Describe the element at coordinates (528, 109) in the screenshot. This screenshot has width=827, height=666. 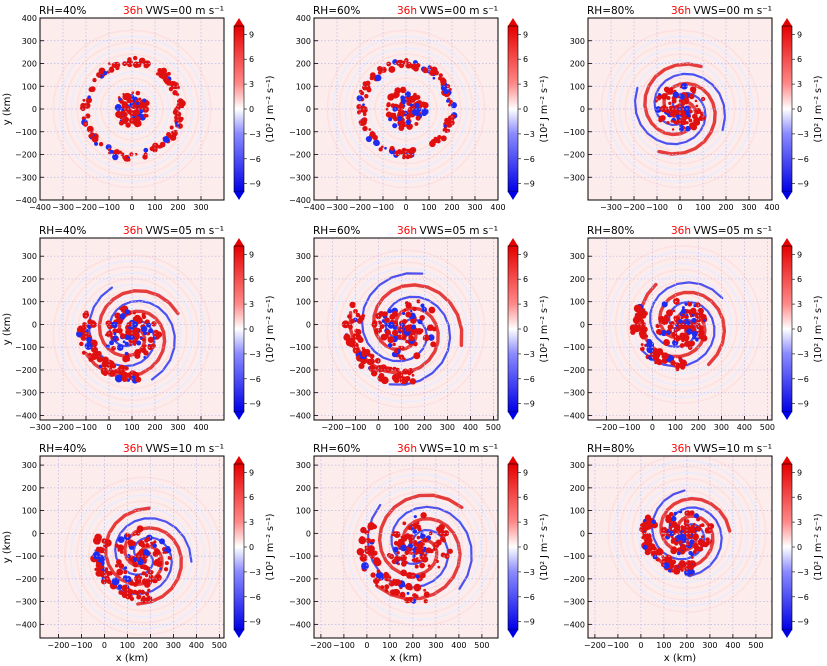
I see `colorbar: 9 6 3 0 −3 −6 −9 (10² J m⁻² s⁻¹)` at that location.